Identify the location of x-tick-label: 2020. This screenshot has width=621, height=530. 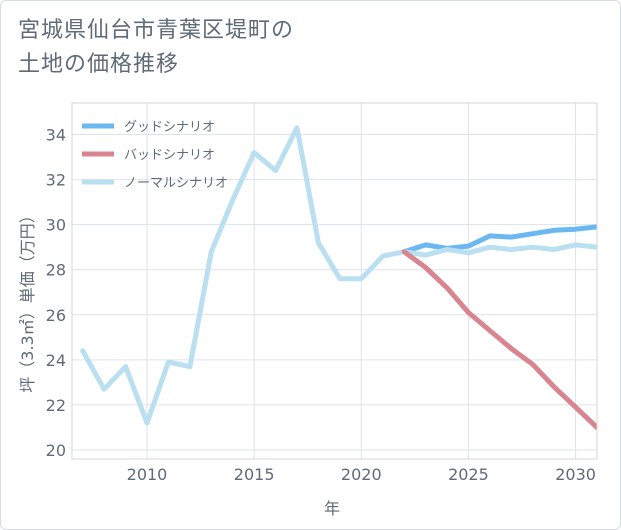
(361, 474).